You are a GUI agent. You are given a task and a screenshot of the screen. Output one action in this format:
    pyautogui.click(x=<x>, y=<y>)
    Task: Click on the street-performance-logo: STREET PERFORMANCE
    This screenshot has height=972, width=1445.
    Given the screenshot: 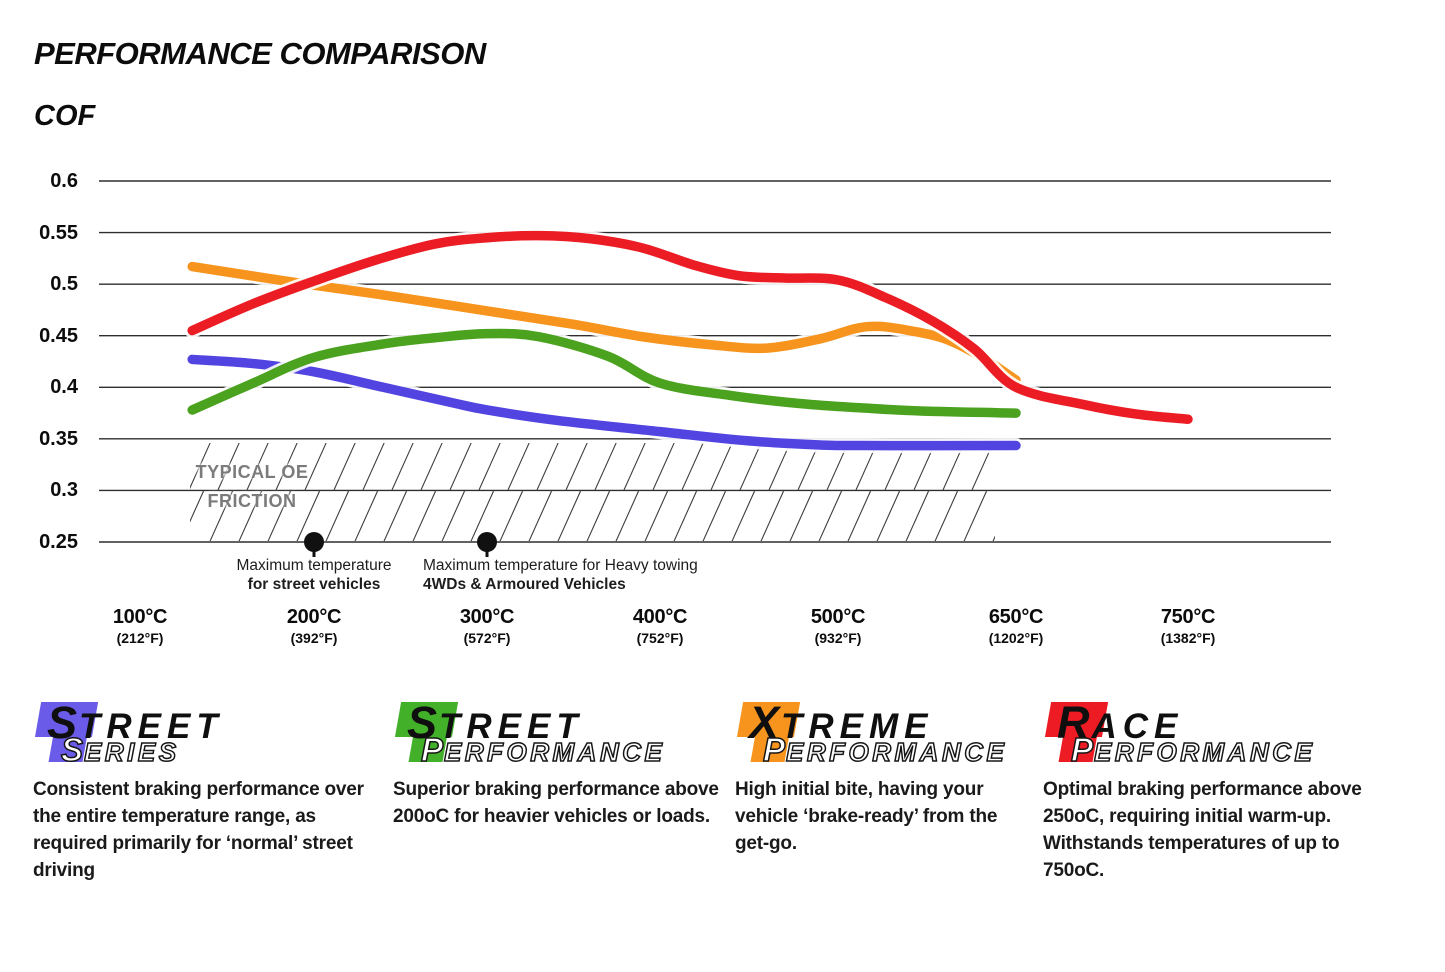 What is the action you would take?
    pyautogui.click(x=529, y=733)
    